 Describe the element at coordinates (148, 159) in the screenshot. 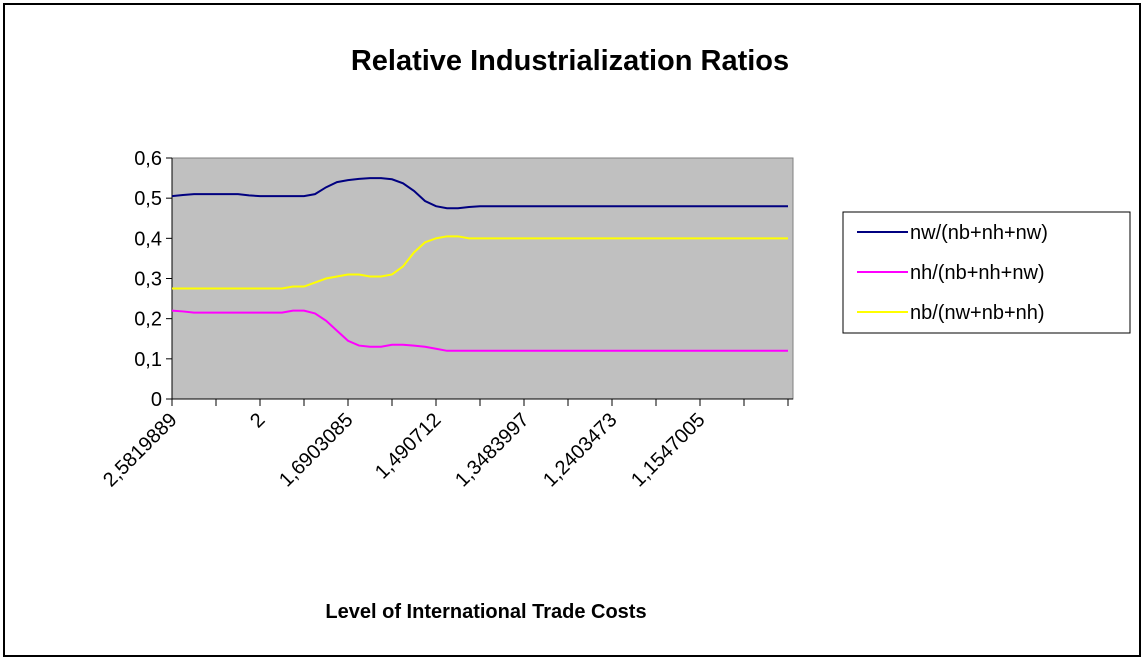

I see `y-tick-label: 0,6` at that location.